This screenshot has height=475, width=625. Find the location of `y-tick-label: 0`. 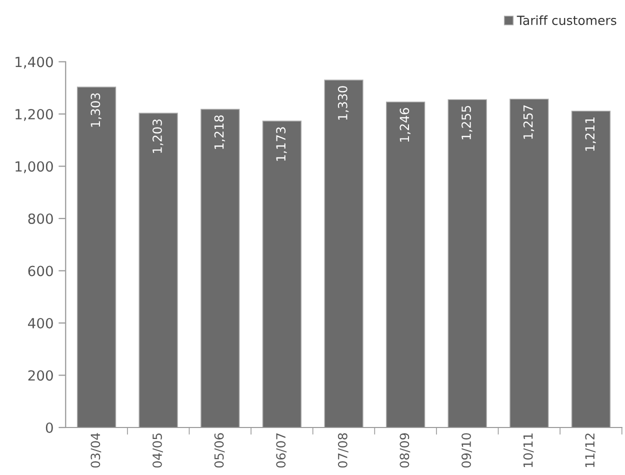

y-tick-label: 0 is located at coordinates (49, 427).